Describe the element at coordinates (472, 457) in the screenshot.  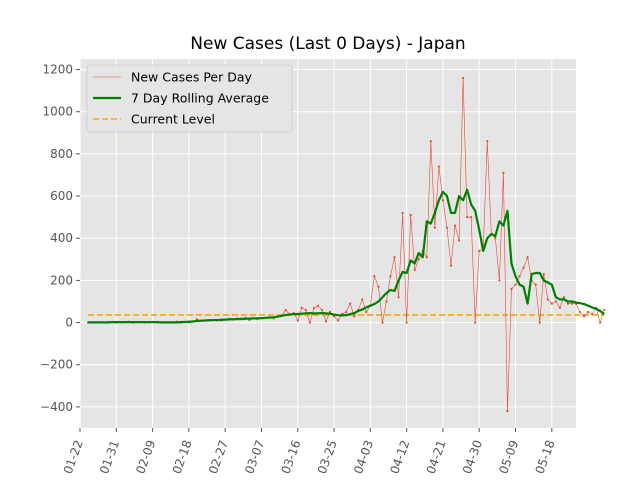
I see `x-tick-label: 04-30` at that location.